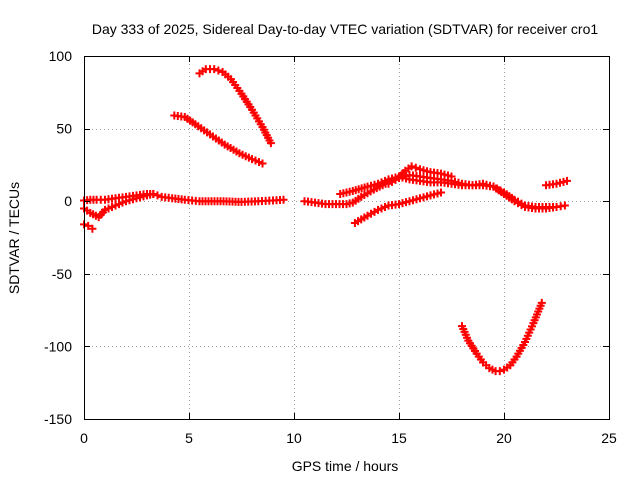  What do you see at coordinates (609, 438) in the screenshot?
I see `x-tick-label: 25` at bounding box center [609, 438].